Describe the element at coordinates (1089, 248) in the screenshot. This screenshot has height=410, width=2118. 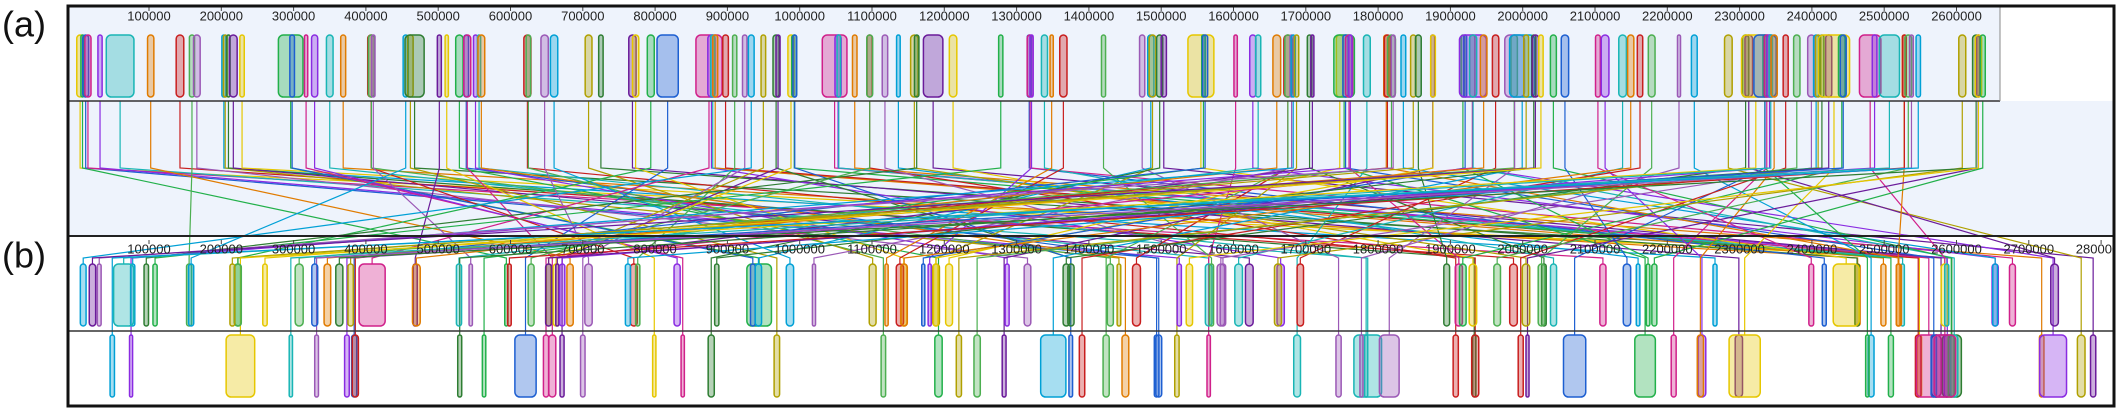
I see `tick-label: 1400000` at that location.